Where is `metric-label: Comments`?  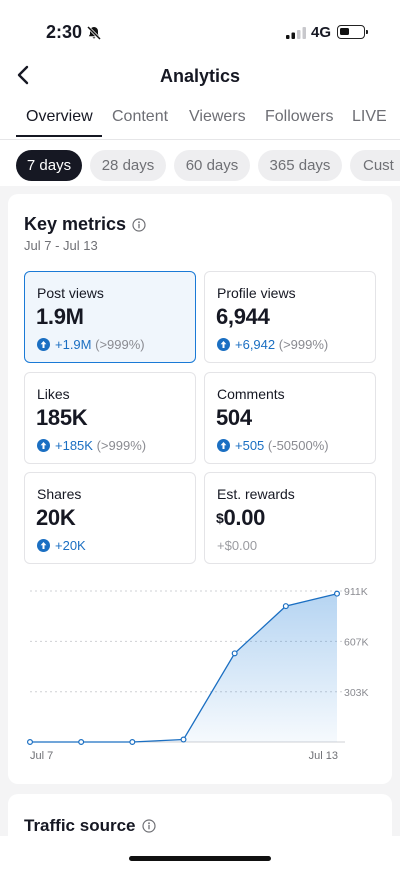 metric-label: Comments is located at coordinates (251, 394).